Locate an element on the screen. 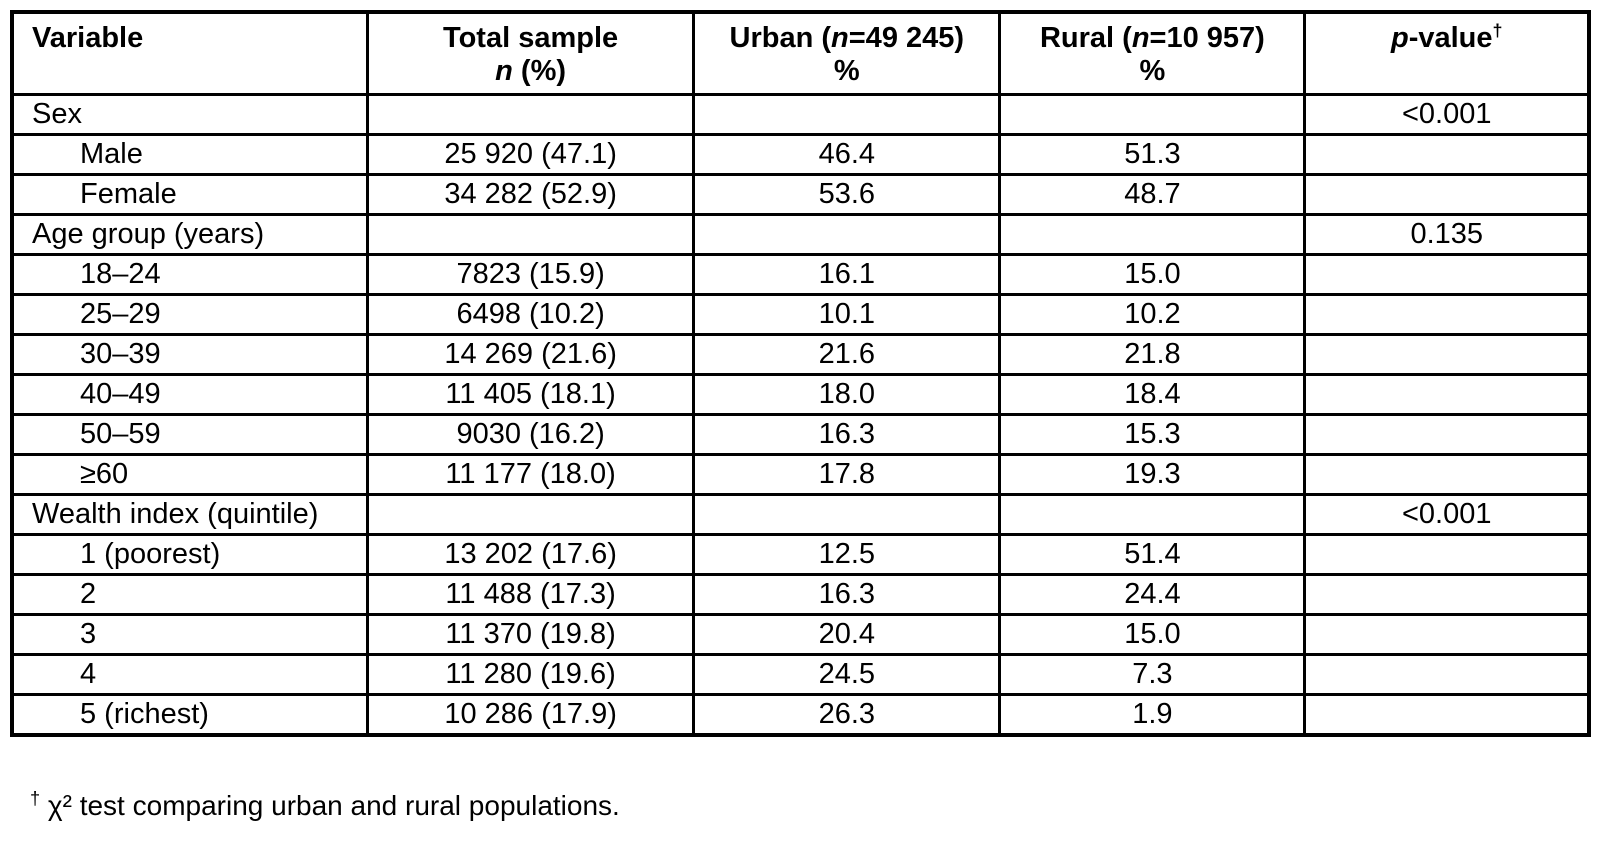 This screenshot has height=848, width=1600. cell-pvalue: 0.135 is located at coordinates (1447, 234).